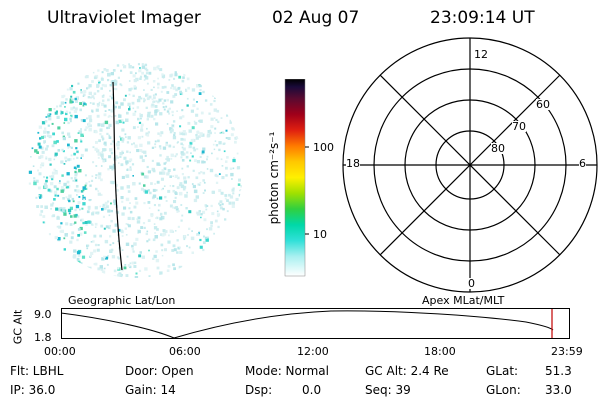 This screenshot has width=600, height=400. Describe the element at coordinates (470, 165) in the screenshot. I see `diagonal-b` at that location.